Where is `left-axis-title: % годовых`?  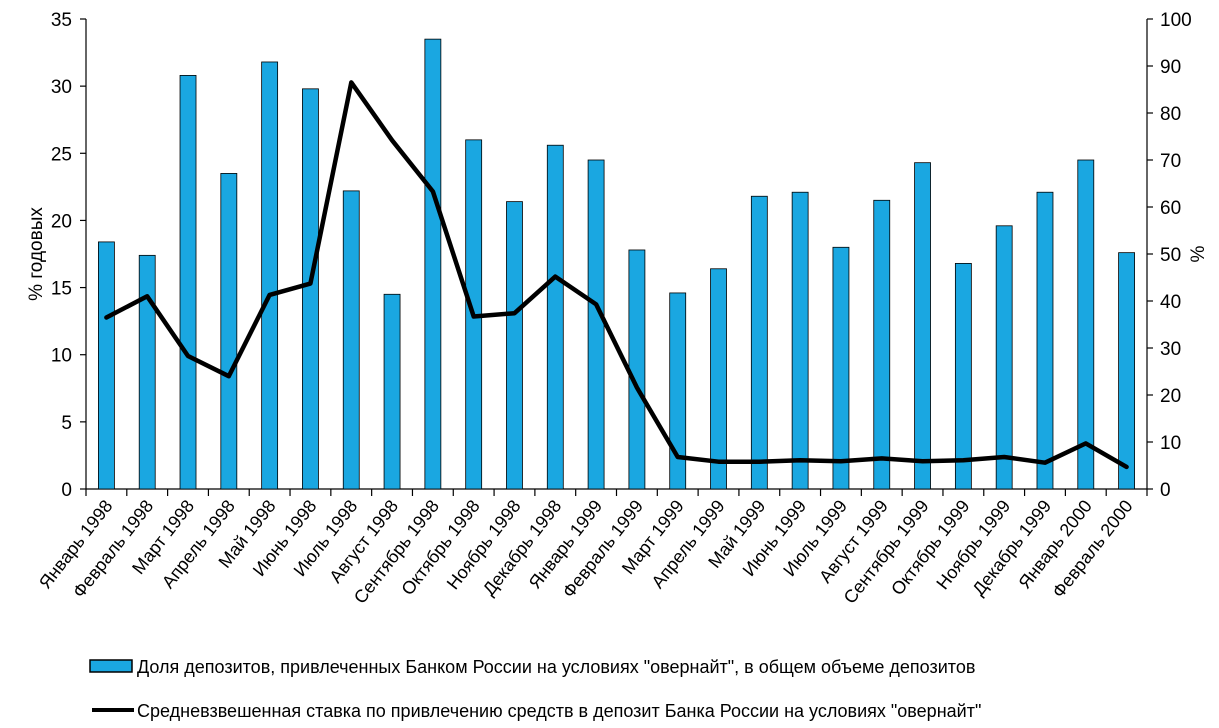
left-axis-title: % годовых is located at coordinates (36, 254).